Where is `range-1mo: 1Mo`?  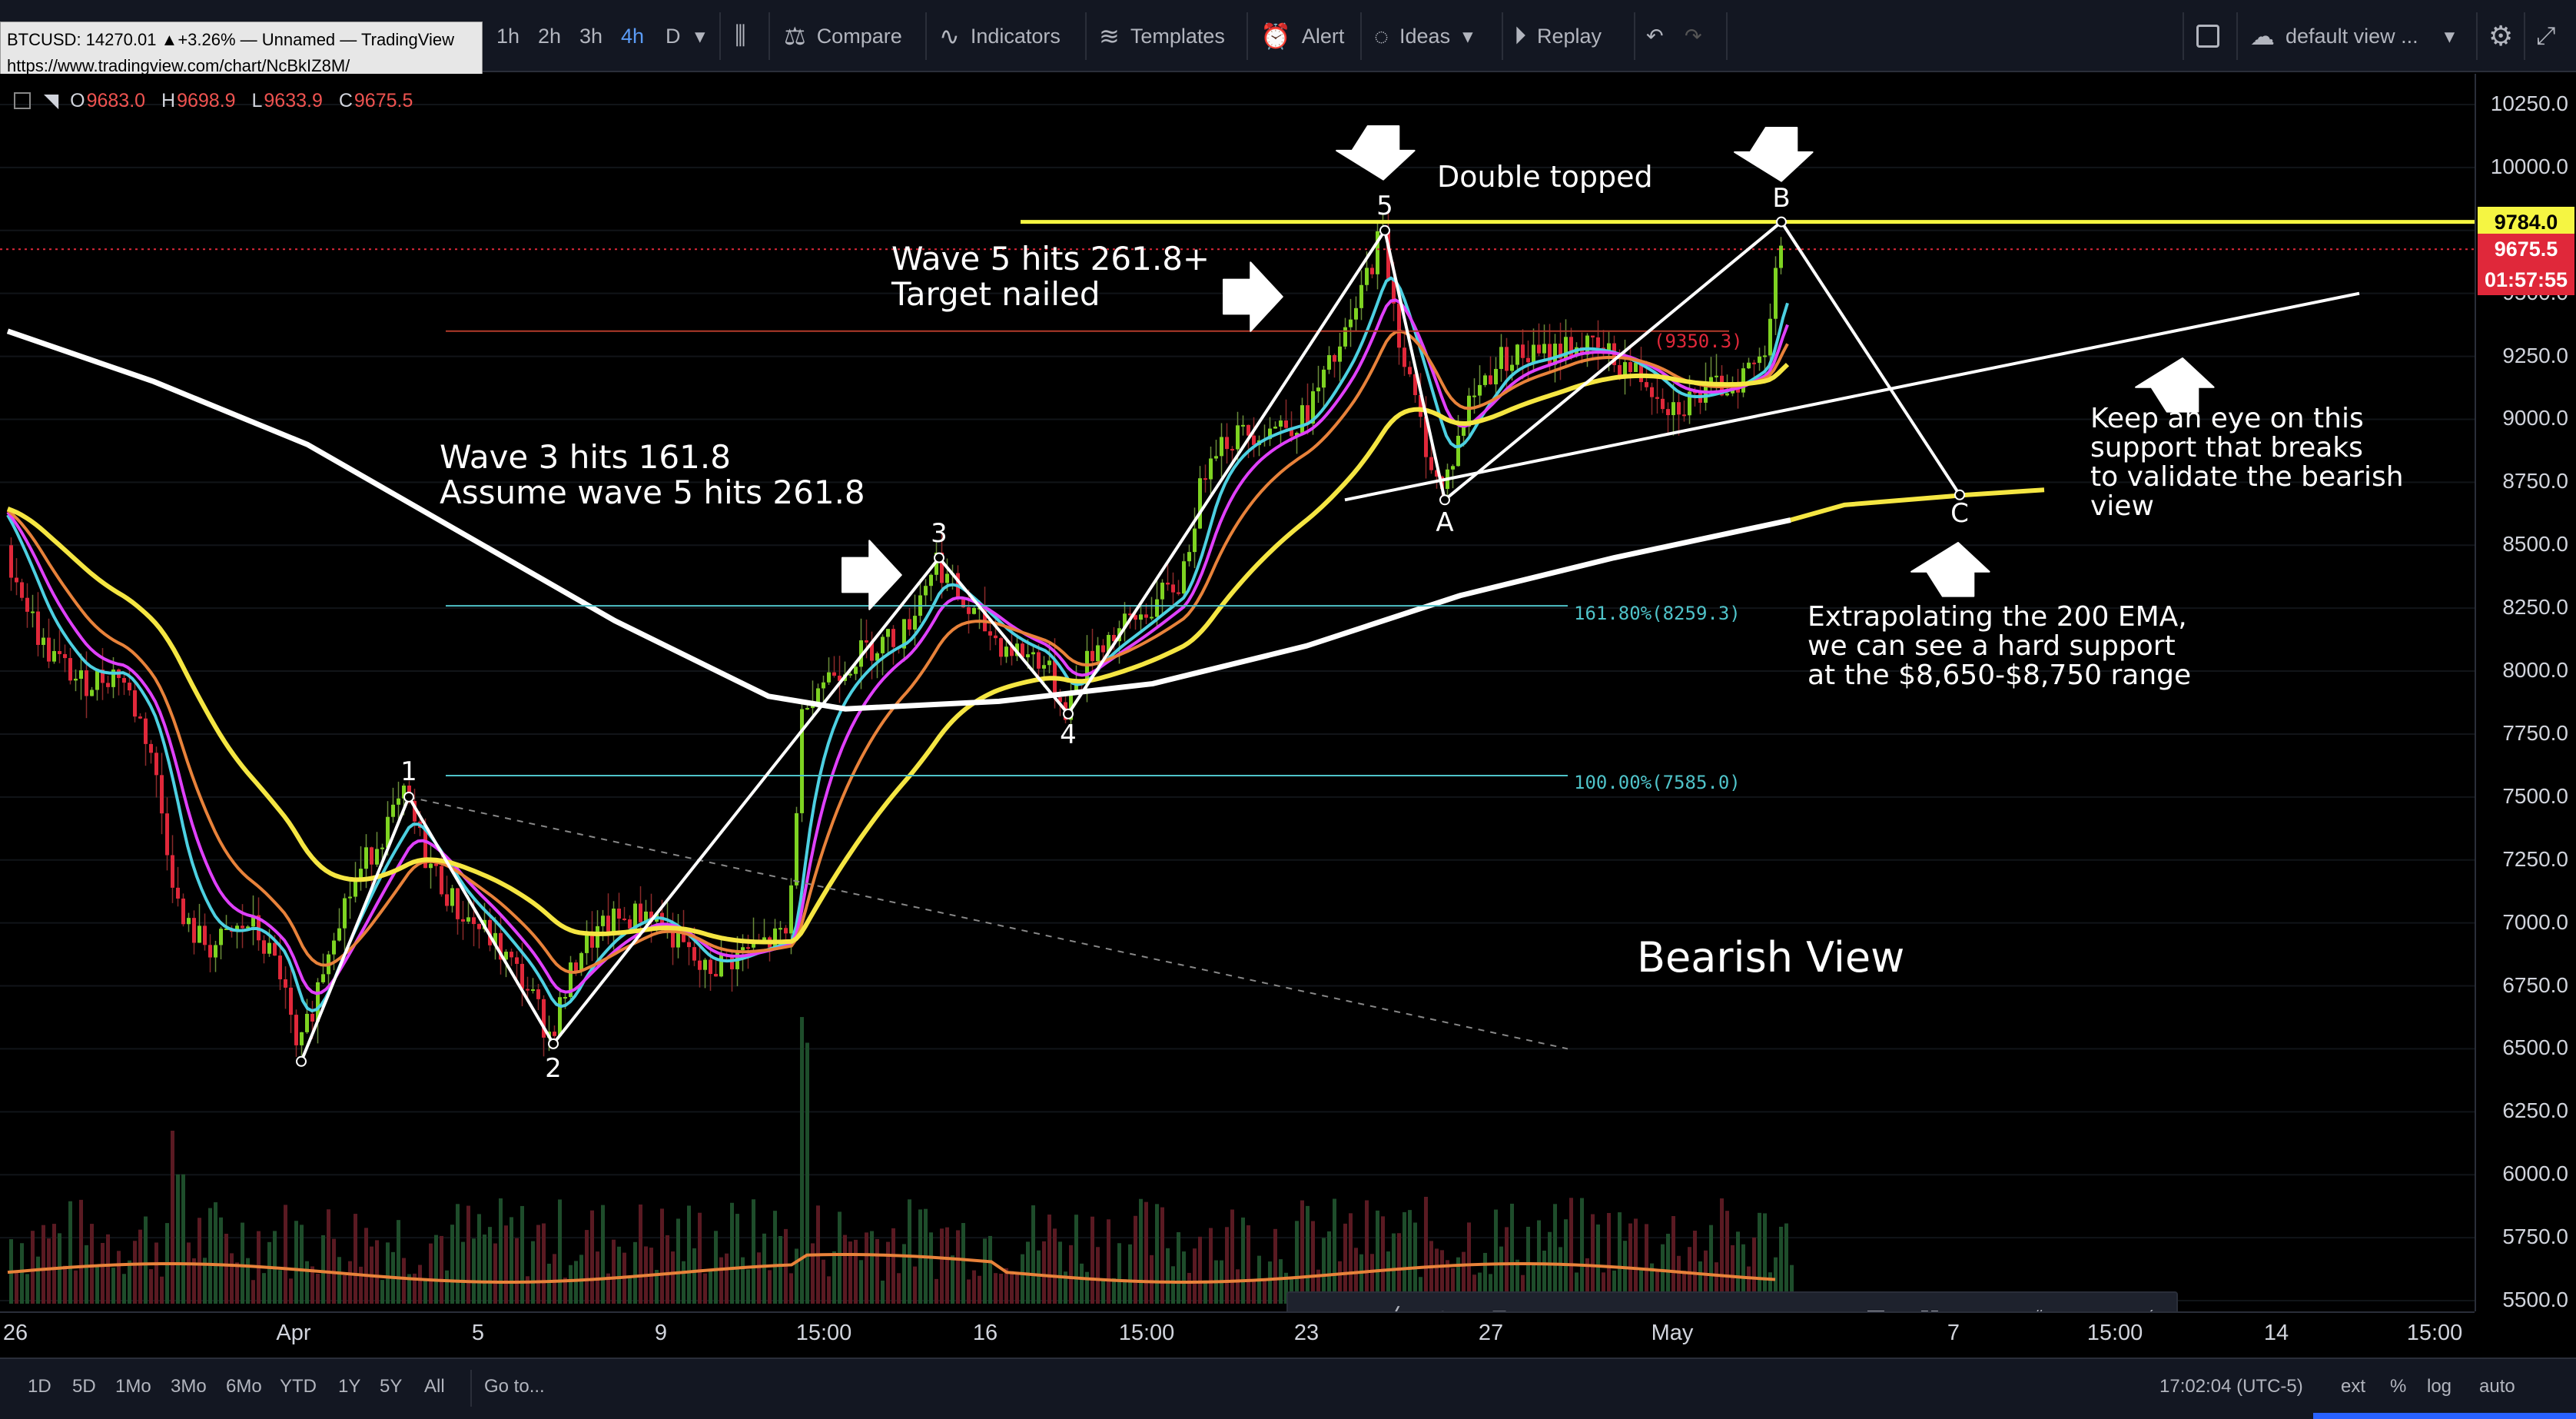
range-1mo: 1Mo is located at coordinates (133, 1386).